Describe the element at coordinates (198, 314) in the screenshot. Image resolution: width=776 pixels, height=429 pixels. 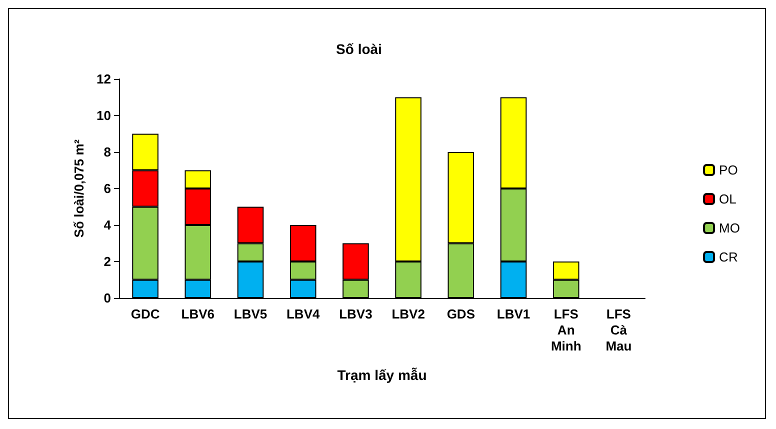
I see `x-tick-label: LBV6` at that location.